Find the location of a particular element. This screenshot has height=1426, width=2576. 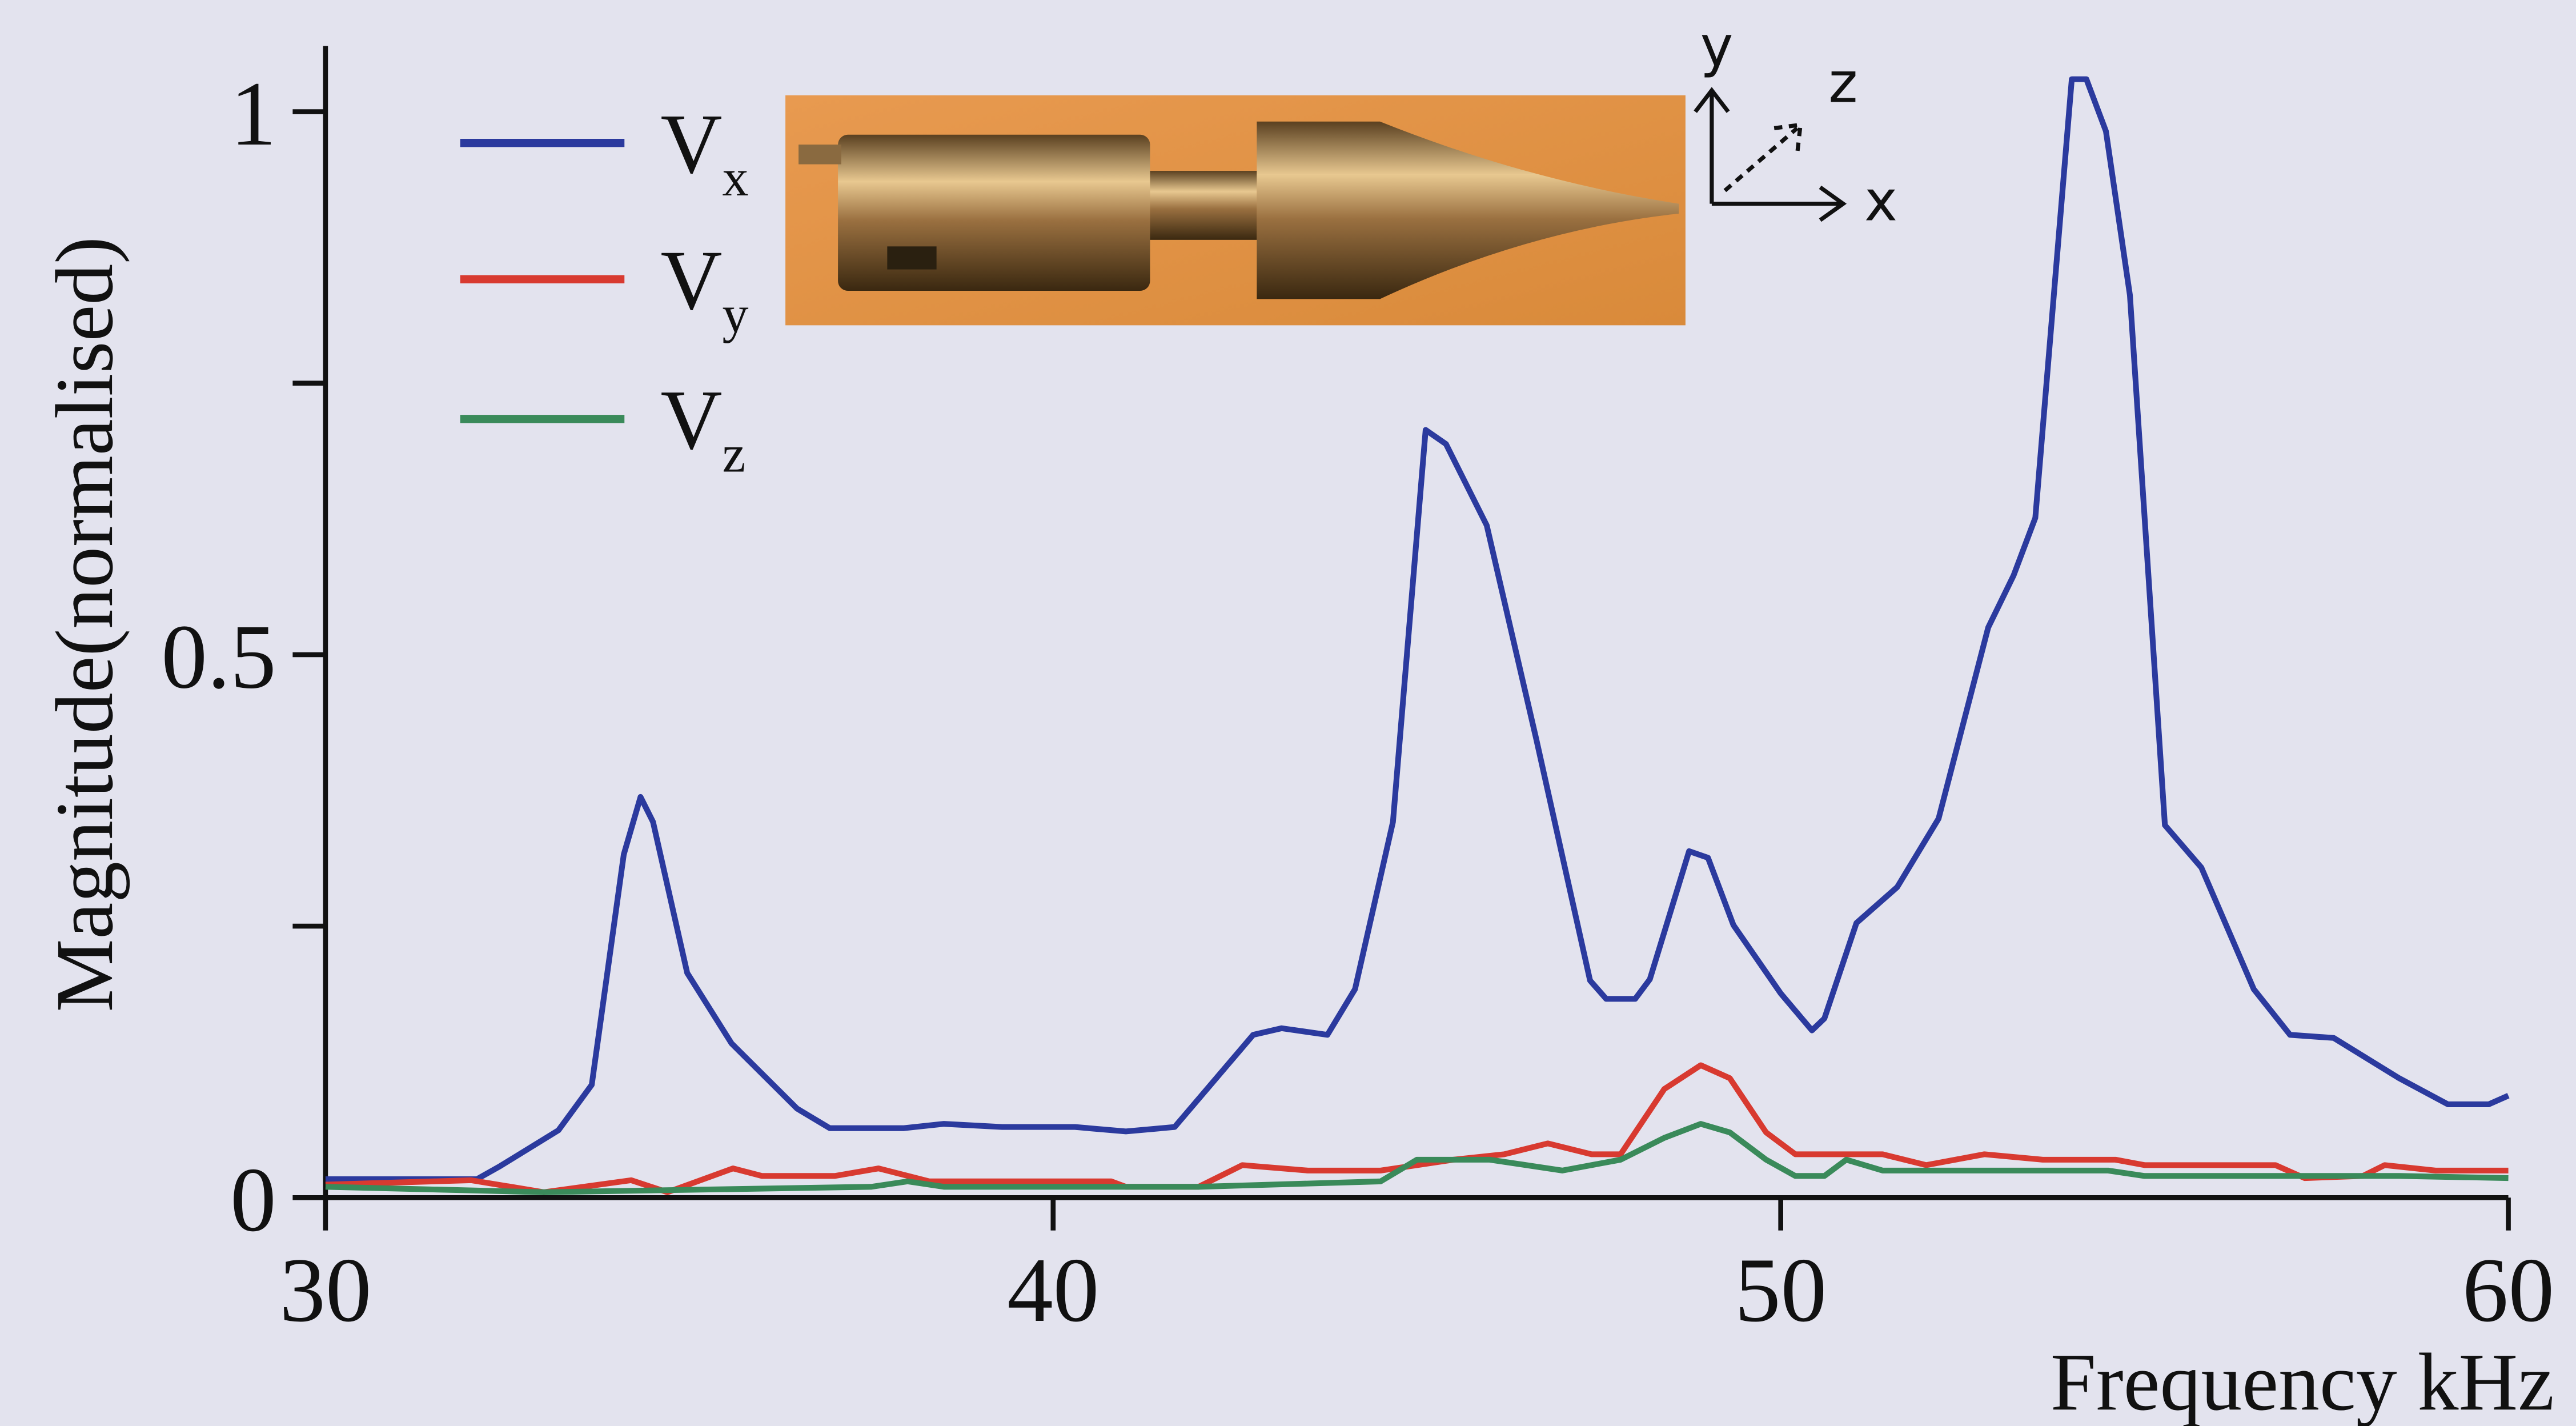

x-axis-title: Frequency kHz is located at coordinates (2302, 1381).